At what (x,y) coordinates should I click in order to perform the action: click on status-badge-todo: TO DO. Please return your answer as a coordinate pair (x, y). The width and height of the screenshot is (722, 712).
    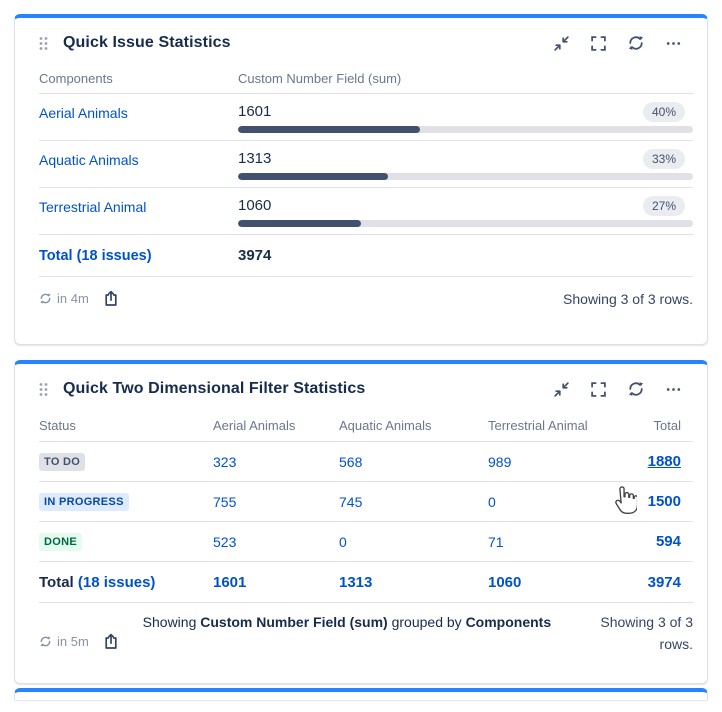
    Looking at the image, I should click on (62, 462).